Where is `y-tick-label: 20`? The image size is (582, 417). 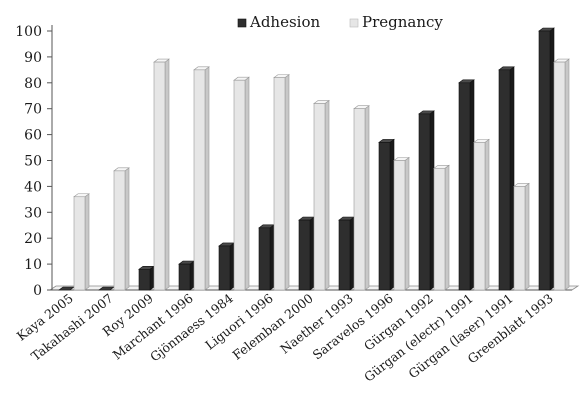 y-tick-label: 20 is located at coordinates (33, 239).